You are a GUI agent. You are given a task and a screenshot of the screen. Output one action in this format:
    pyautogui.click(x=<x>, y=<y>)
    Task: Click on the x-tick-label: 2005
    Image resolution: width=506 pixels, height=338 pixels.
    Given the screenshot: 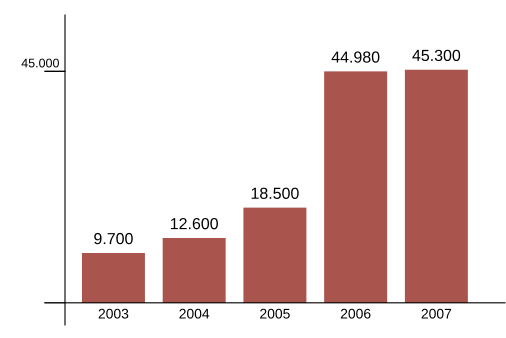 What is the action you would take?
    pyautogui.click(x=275, y=313)
    